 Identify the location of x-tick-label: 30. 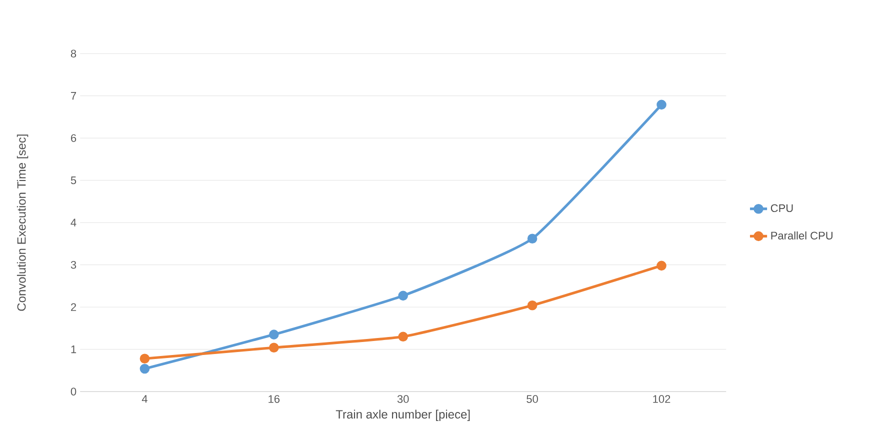
(403, 398).